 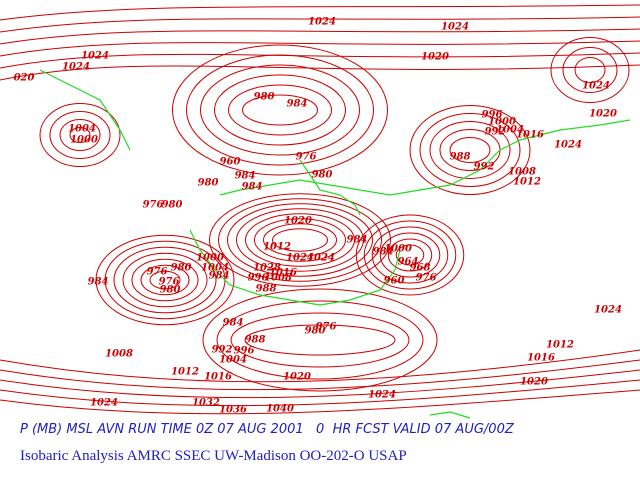 I want to click on contour-label: 1036, so click(x=233, y=410).